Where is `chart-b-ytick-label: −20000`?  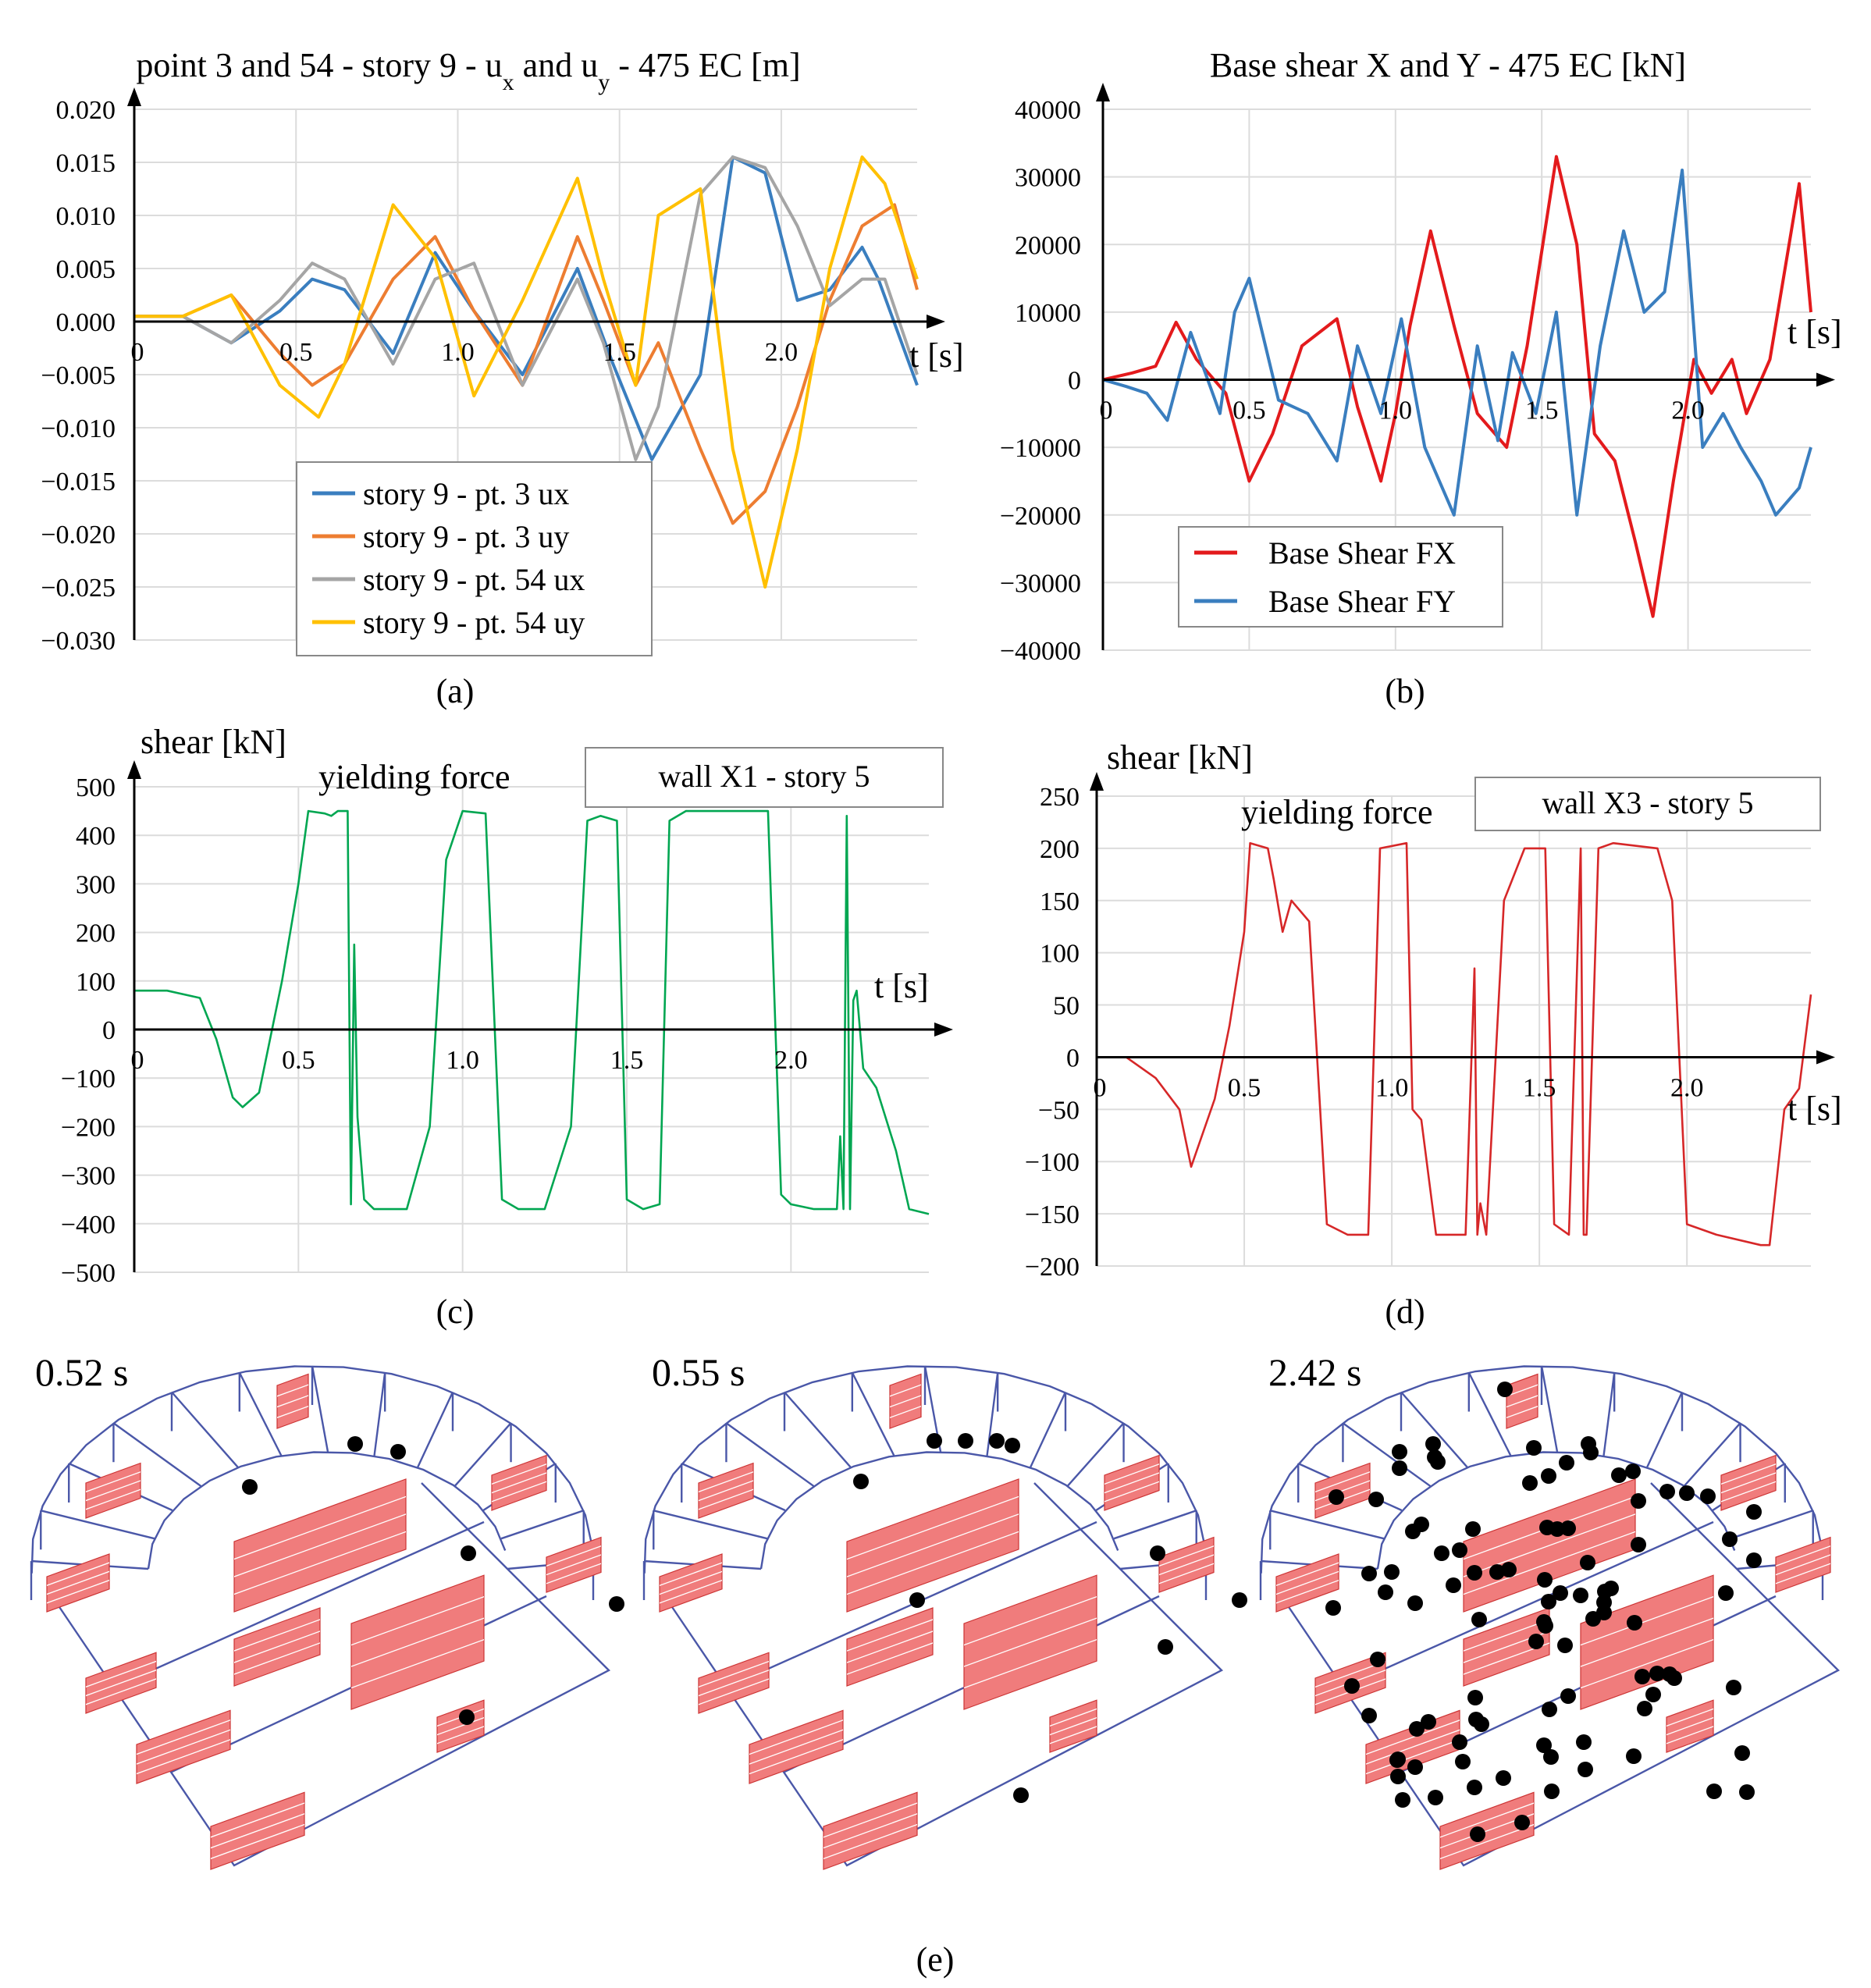 chart-b-ytick-label: −20000 is located at coordinates (1040, 516).